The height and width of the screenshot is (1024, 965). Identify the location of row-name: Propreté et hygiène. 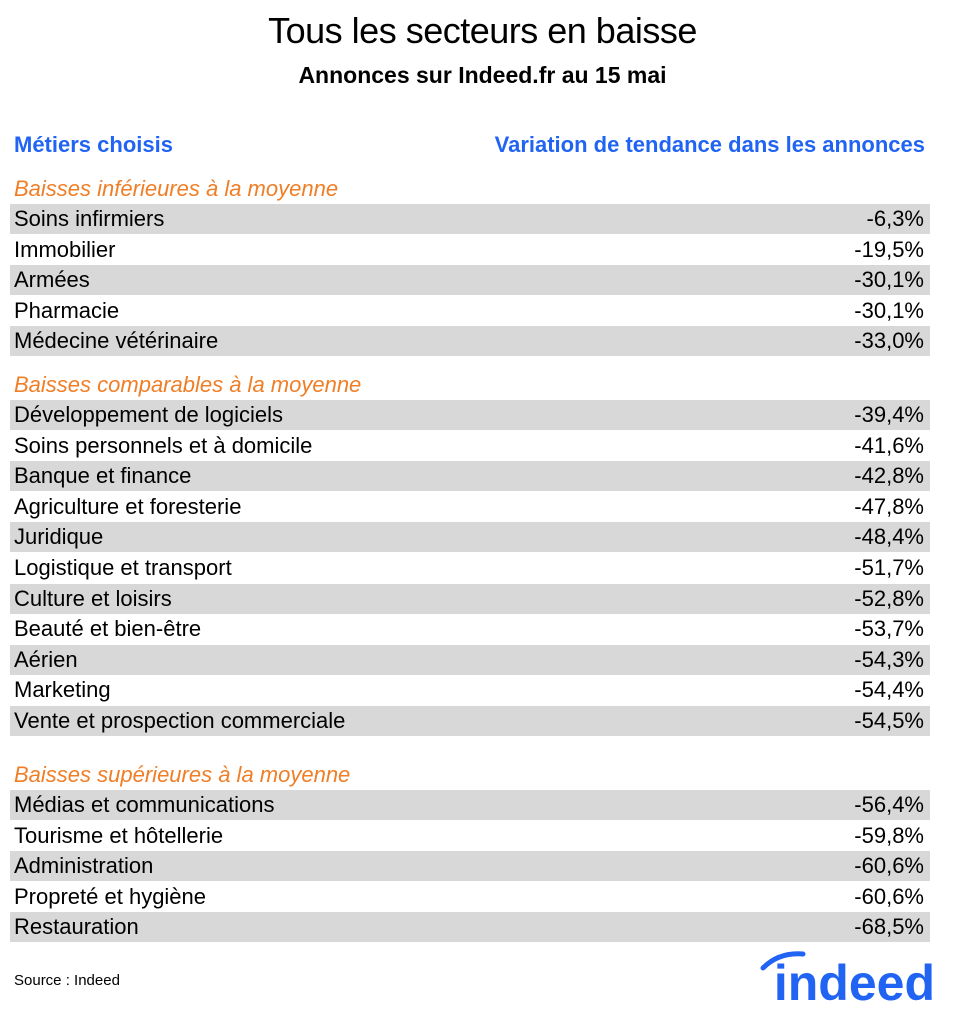
(110, 896).